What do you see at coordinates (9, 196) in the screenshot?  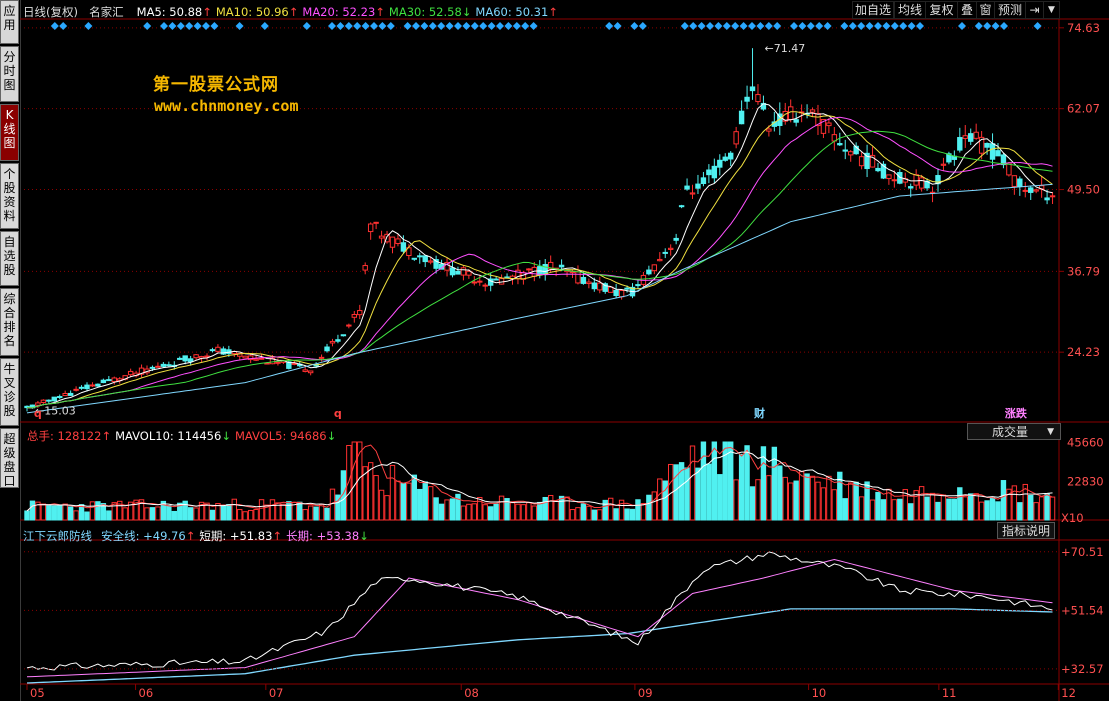 I see `sidebar-item-3: 个 股 资 料` at bounding box center [9, 196].